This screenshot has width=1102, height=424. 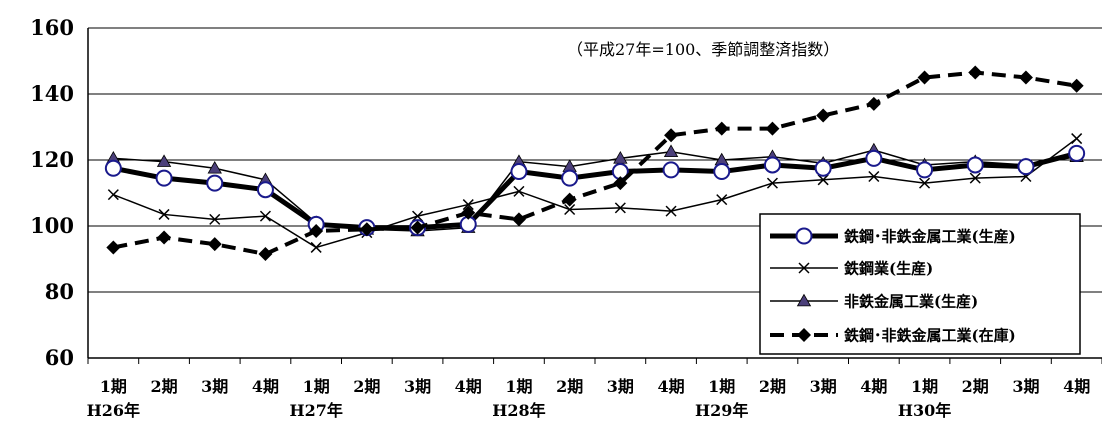 I want to click on legend-item-3: 鉄鋼･非鉄金属工業(在庫), so click(x=893, y=336).